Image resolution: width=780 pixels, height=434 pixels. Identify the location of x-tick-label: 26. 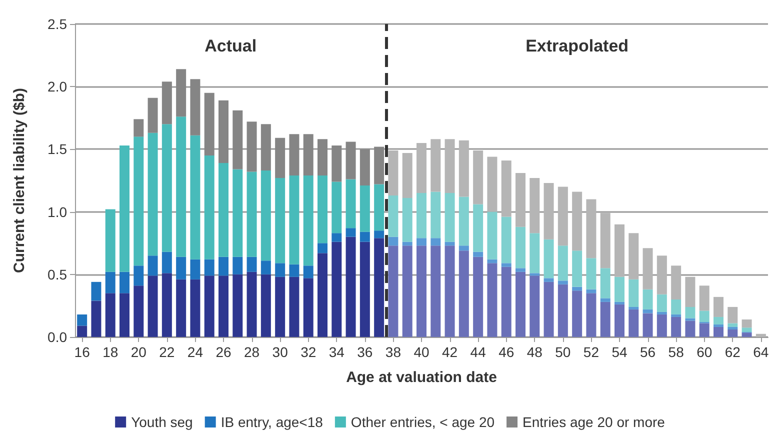
(224, 352).